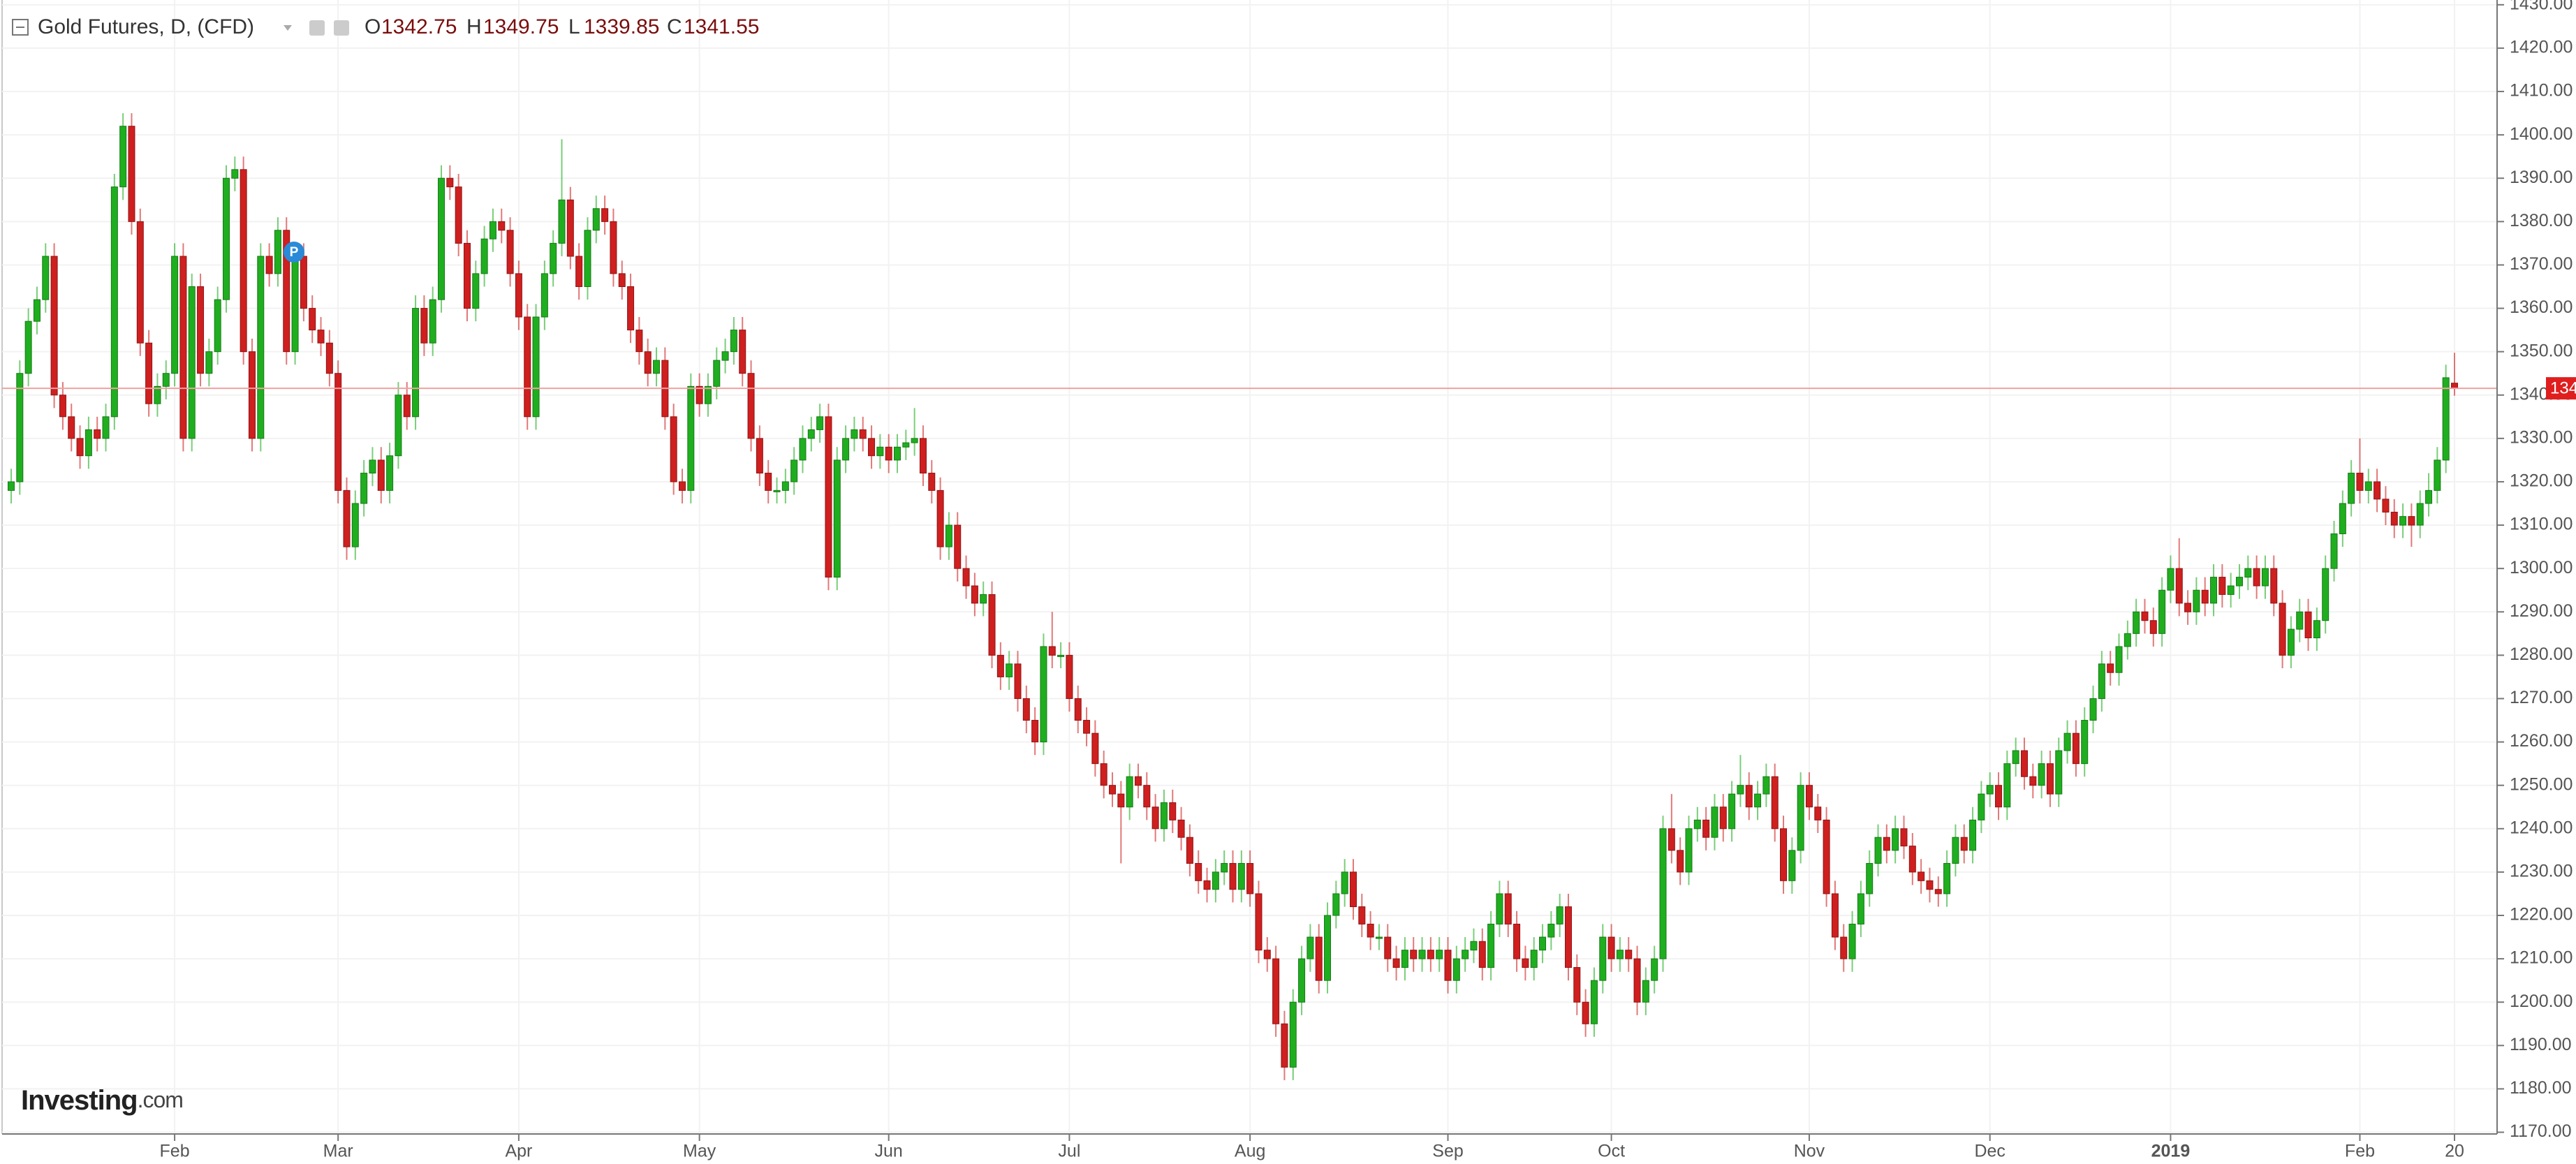 Image resolution: width=2576 pixels, height=1164 pixels. What do you see at coordinates (2541, 1131) in the screenshot?
I see `y-tick-label: 1170.00` at bounding box center [2541, 1131].